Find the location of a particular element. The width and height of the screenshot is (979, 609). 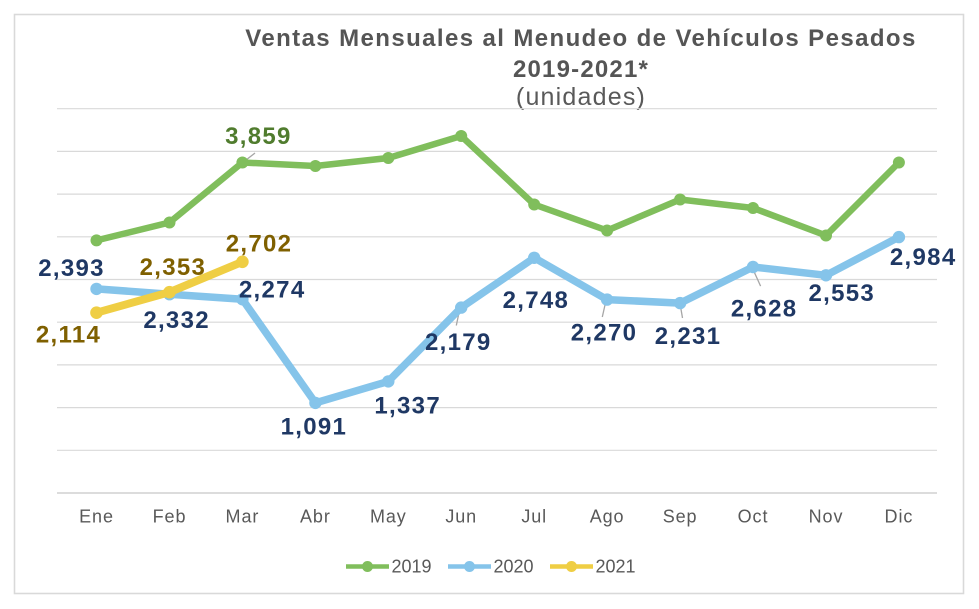

svg-text: 2019-2021* is located at coordinates (581, 69).